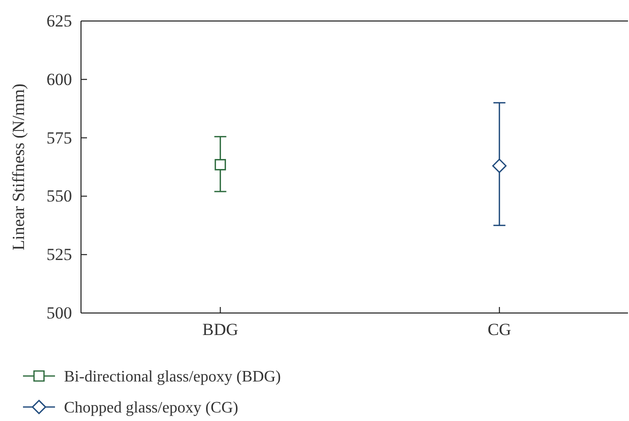 Image resolution: width=629 pixels, height=421 pixels. What do you see at coordinates (220, 330) in the screenshot?
I see `x-tick-label: BDG` at bounding box center [220, 330].